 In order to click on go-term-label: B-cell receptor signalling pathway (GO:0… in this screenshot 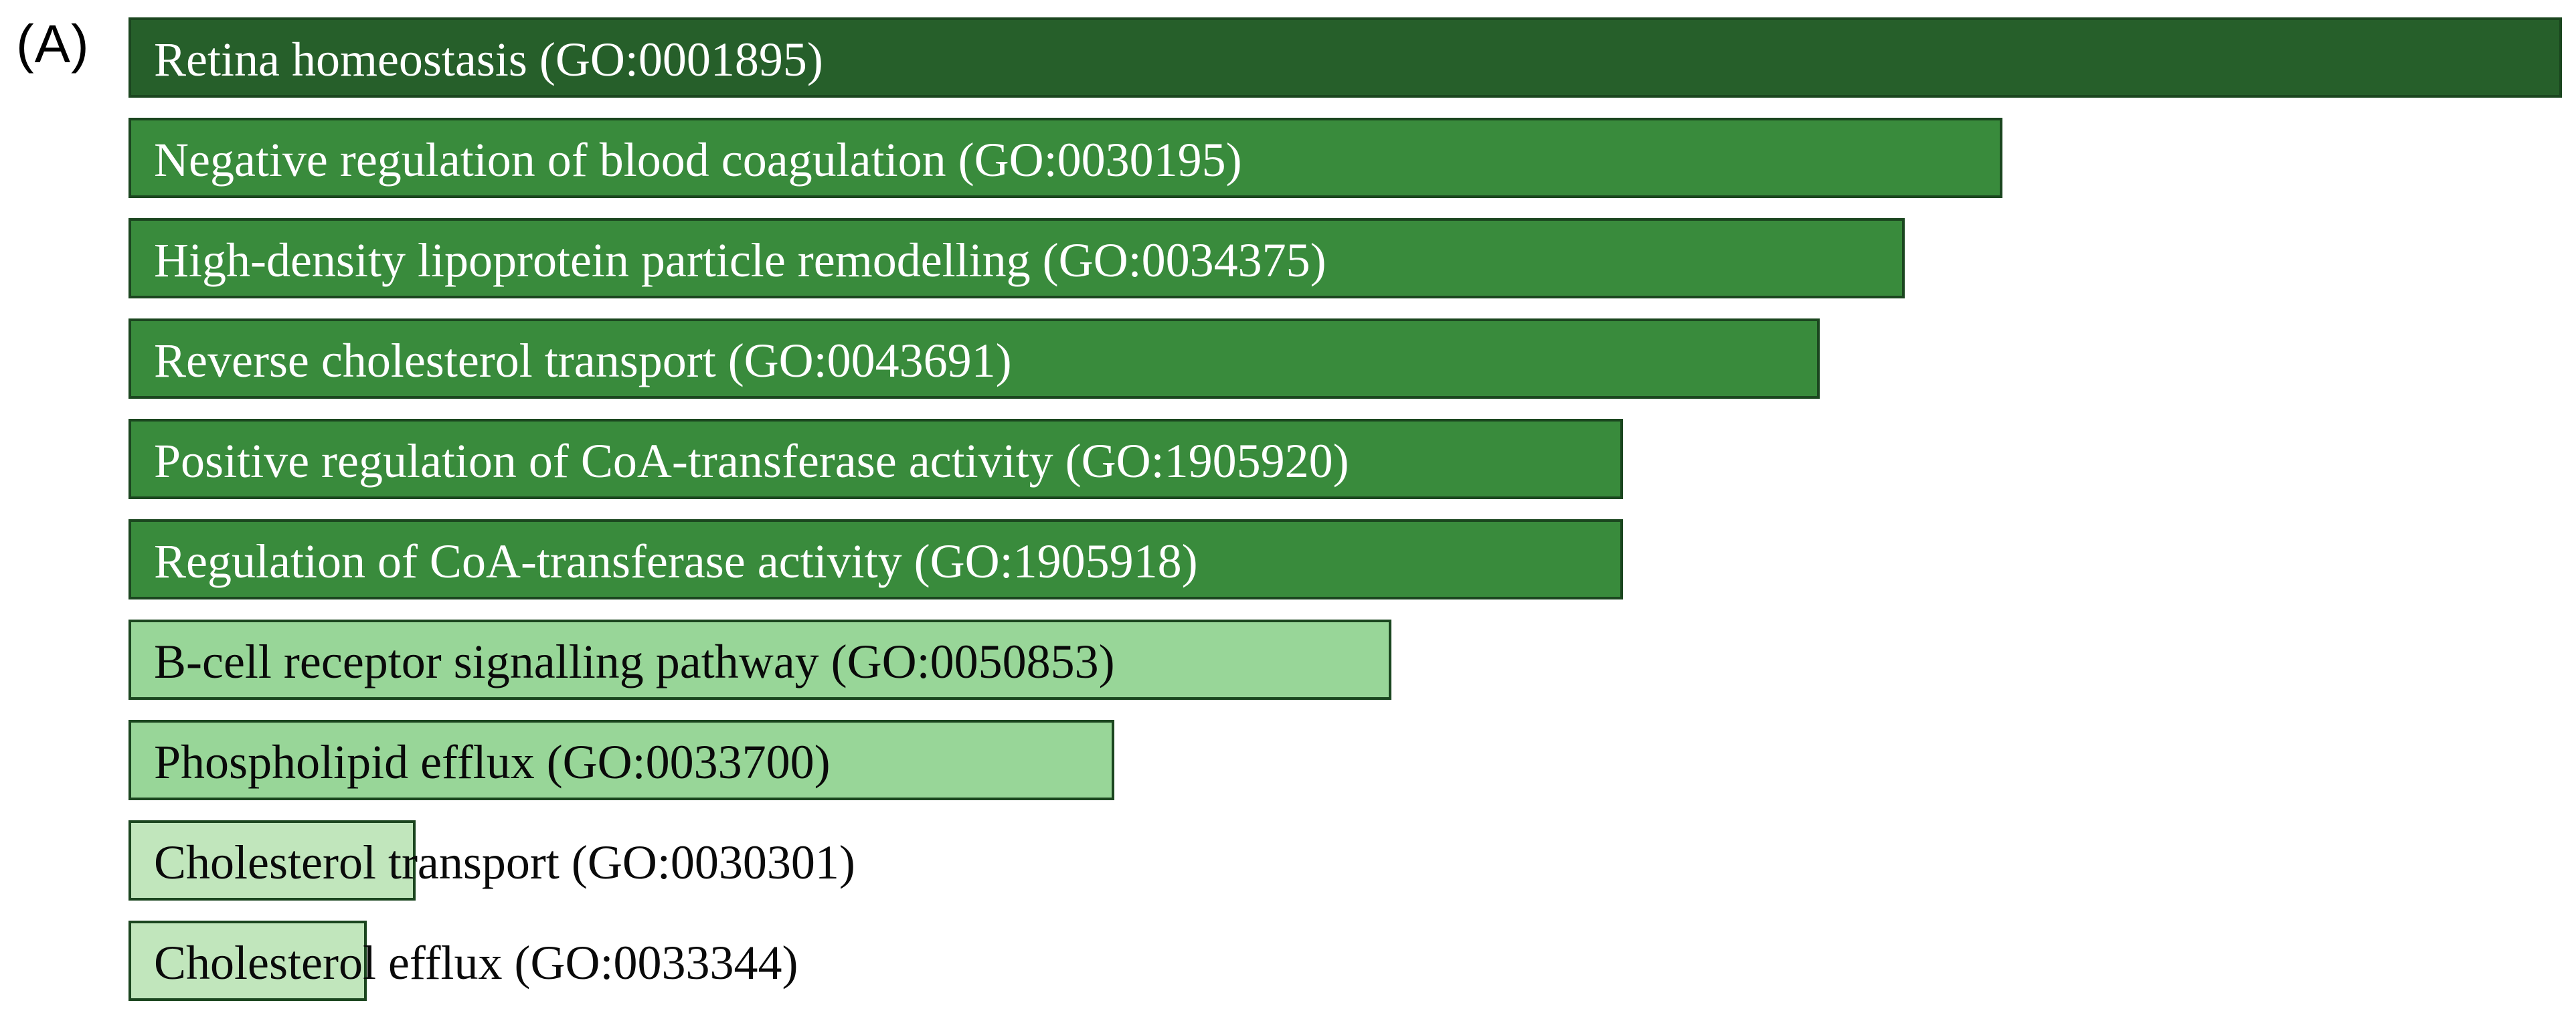, I will do `click(634, 661)`.